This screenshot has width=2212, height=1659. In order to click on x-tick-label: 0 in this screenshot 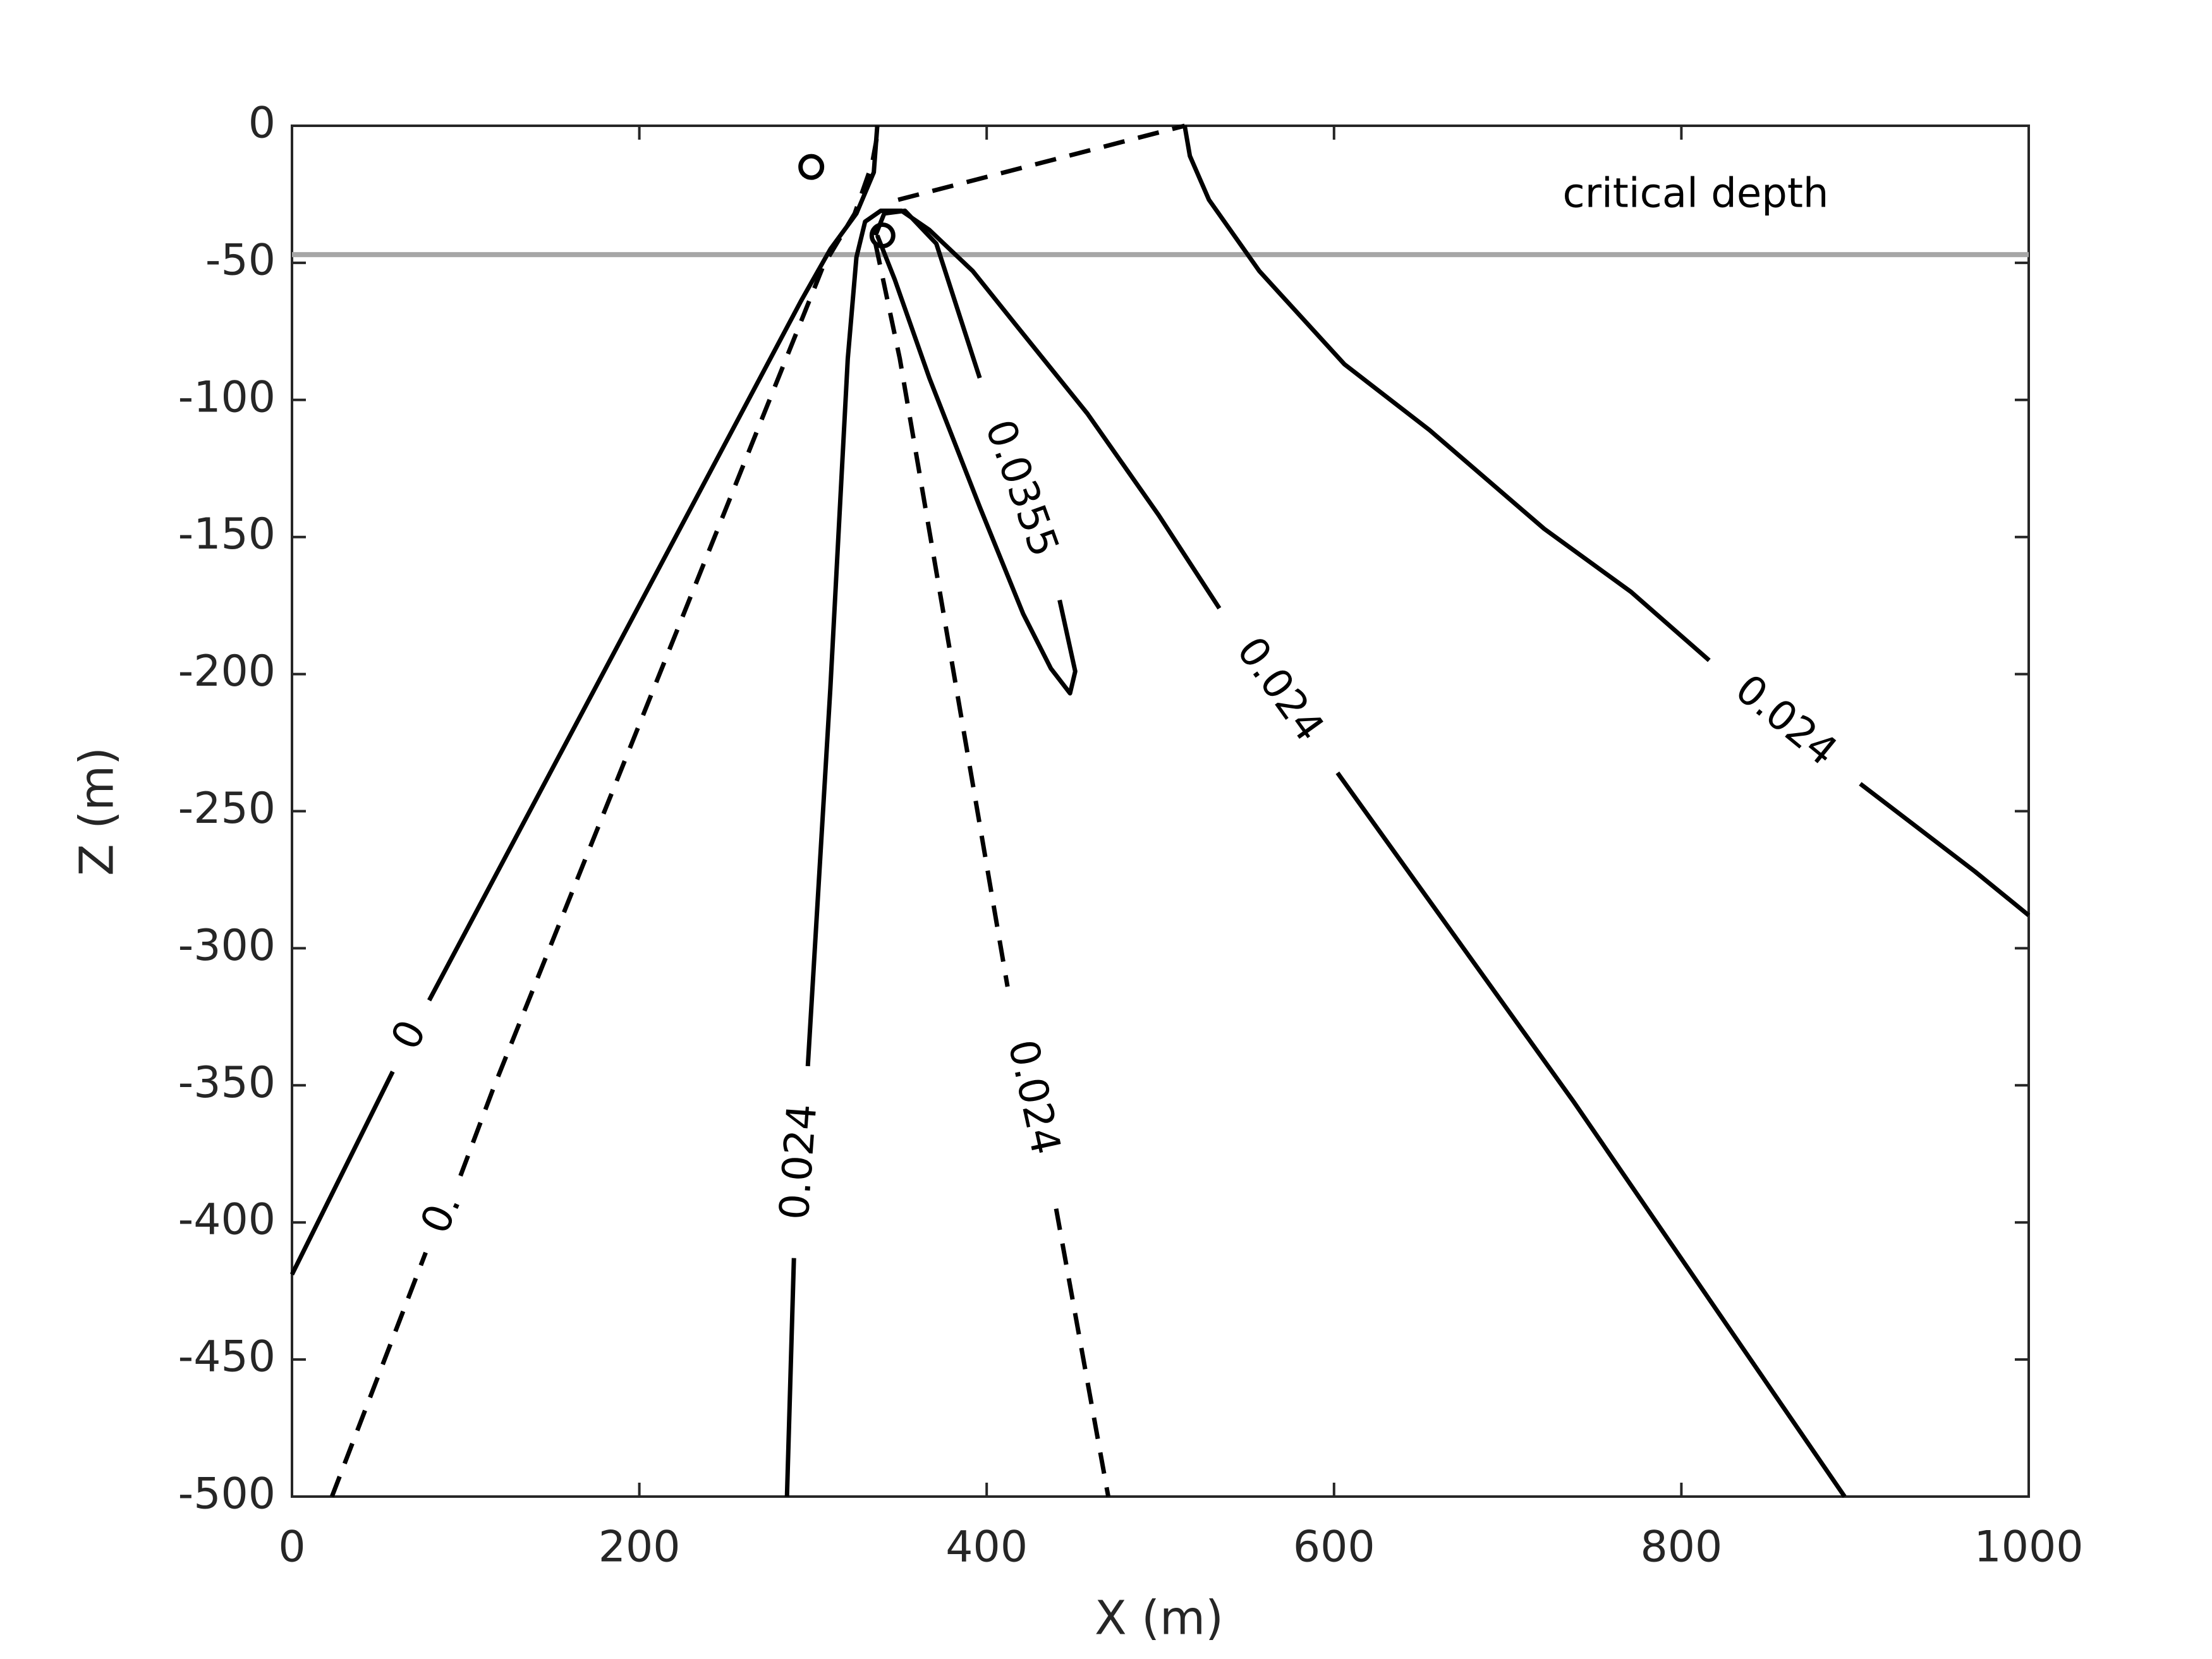, I will do `click(291, 1547)`.